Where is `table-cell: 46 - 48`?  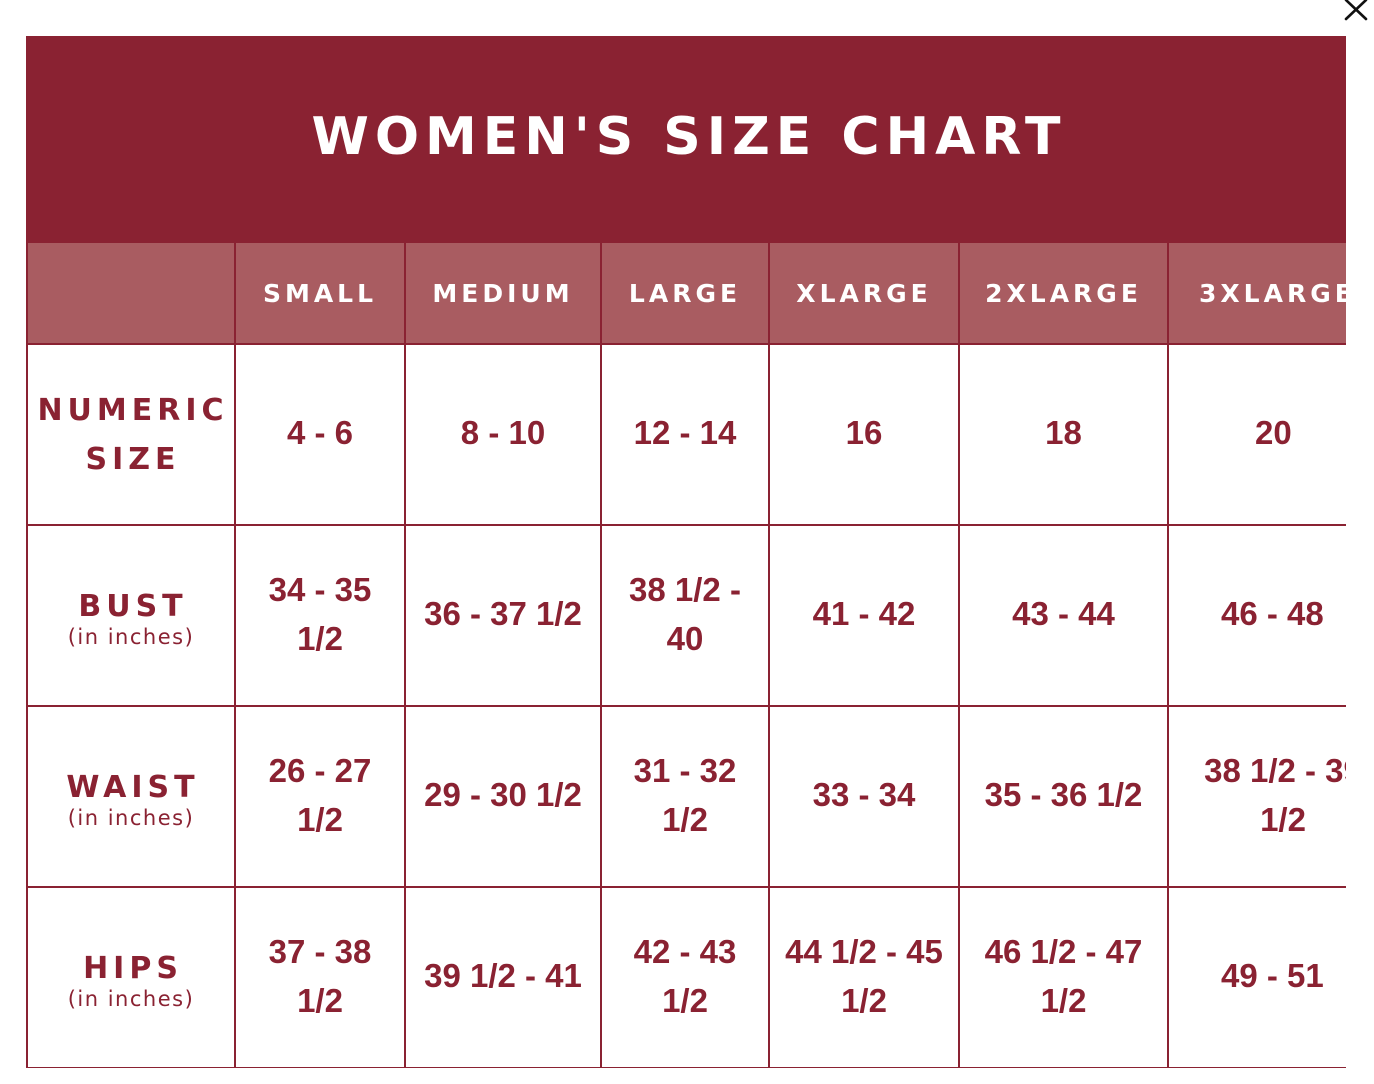
table-cell: 46 - 48 is located at coordinates (1256, 615).